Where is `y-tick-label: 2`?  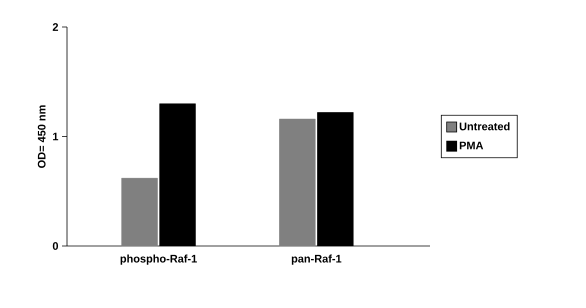 y-tick-label: 2 is located at coordinates (55, 27).